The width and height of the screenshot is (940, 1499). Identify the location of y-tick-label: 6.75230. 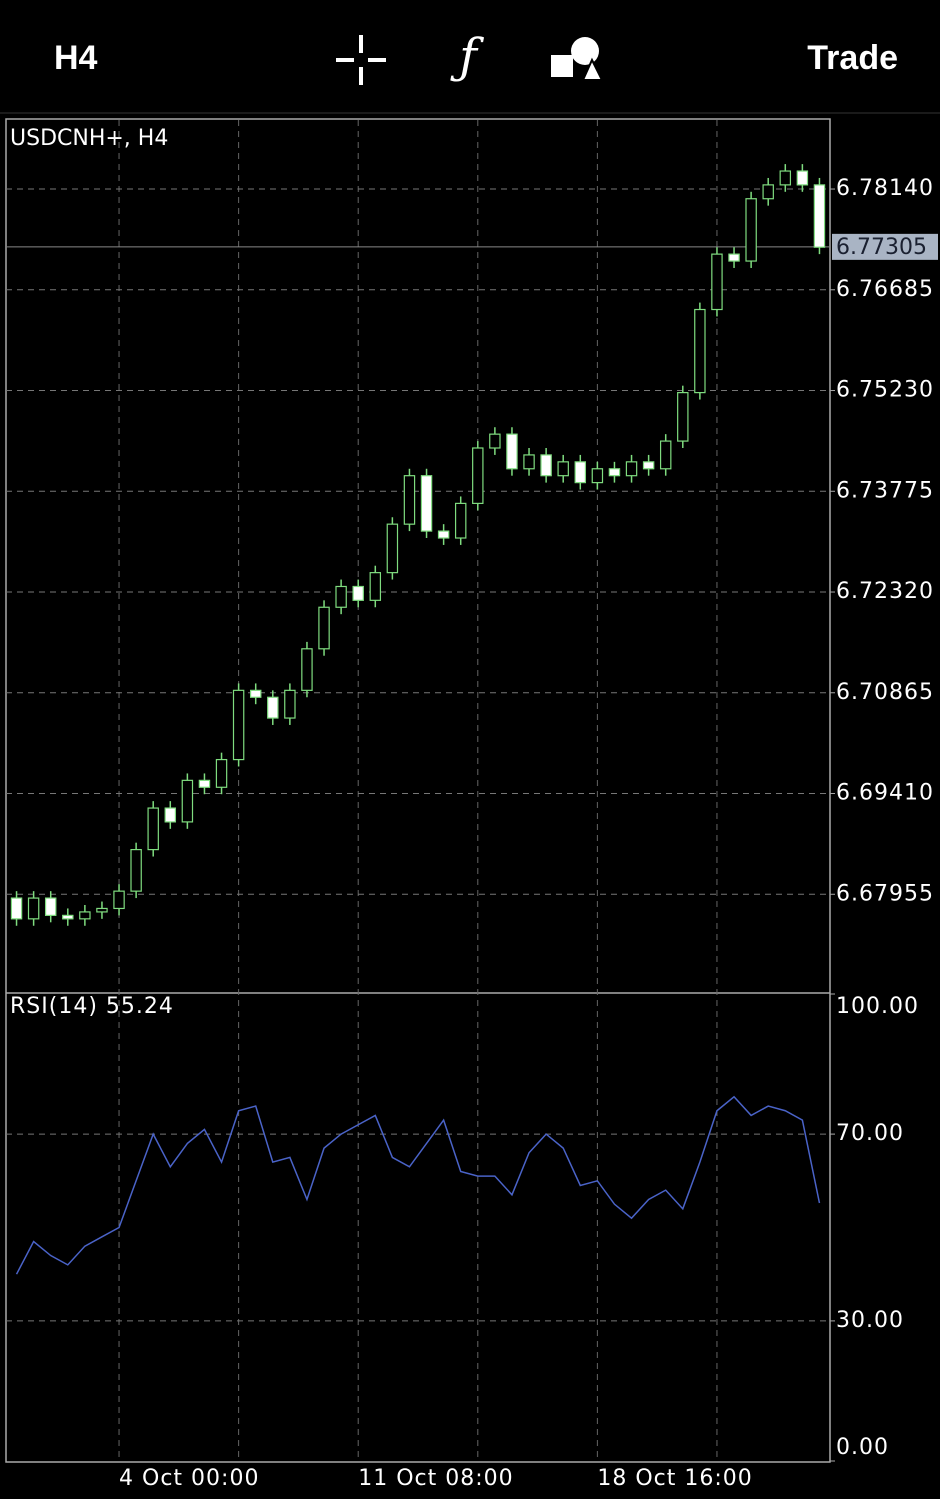
(885, 390).